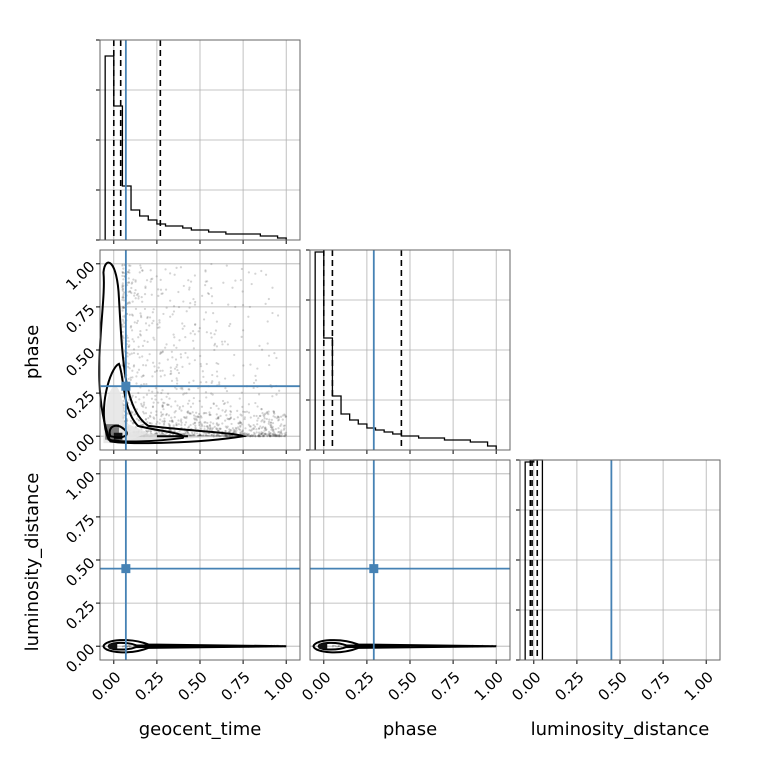 This screenshot has width=760, height=760. Describe the element at coordinates (374, 569) in the screenshot. I see `truth-marker` at that location.